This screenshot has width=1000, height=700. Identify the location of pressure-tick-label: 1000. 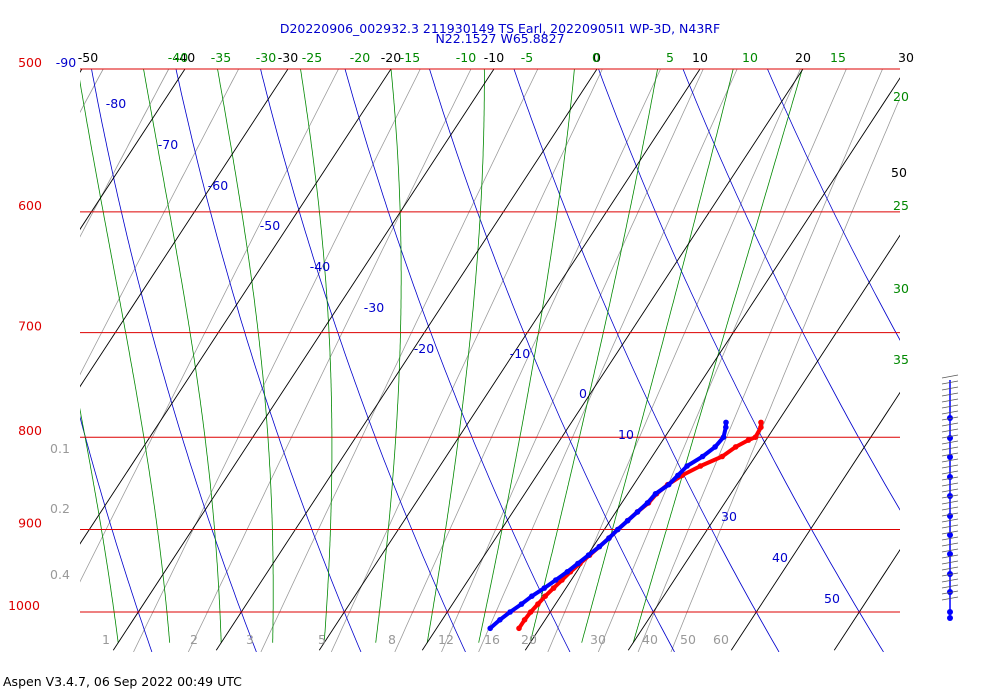
(24, 605).